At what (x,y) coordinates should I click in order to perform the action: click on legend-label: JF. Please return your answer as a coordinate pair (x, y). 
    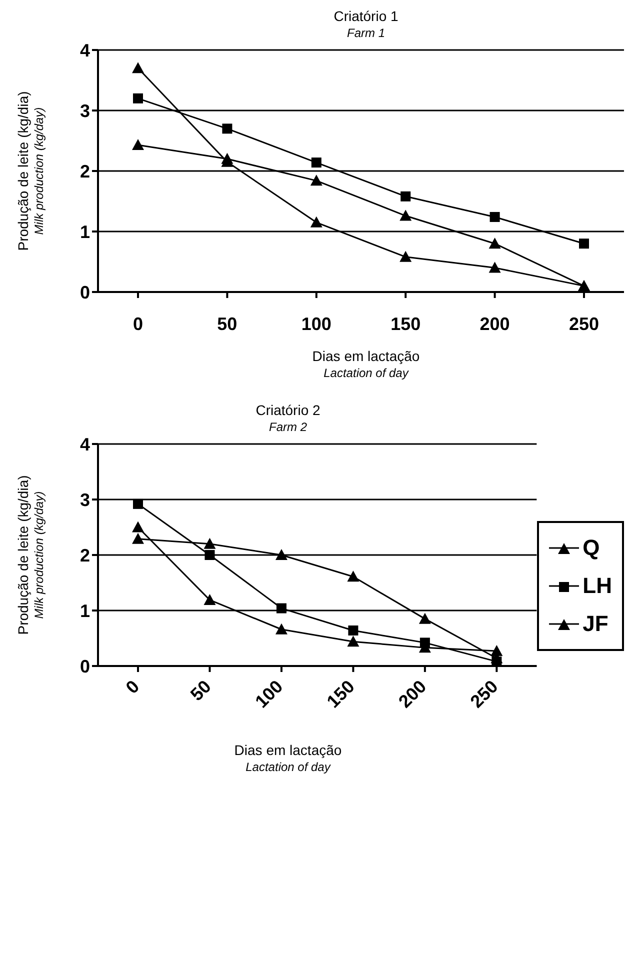
    Looking at the image, I should click on (595, 624).